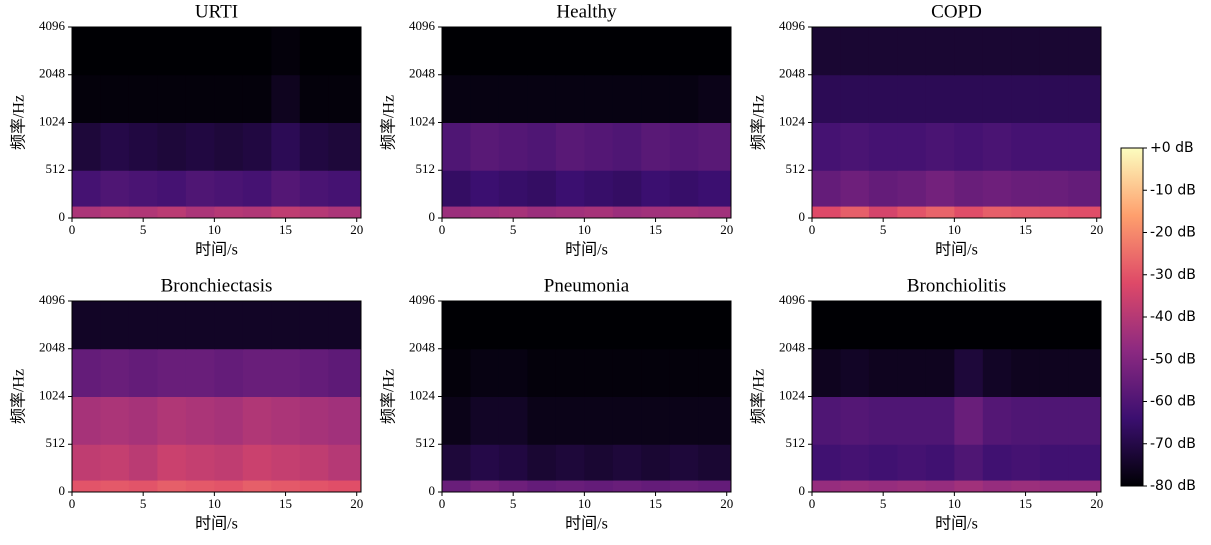 This screenshot has width=1211, height=545. Describe the element at coordinates (1132, 317) in the screenshot. I see `colorbar` at that location.